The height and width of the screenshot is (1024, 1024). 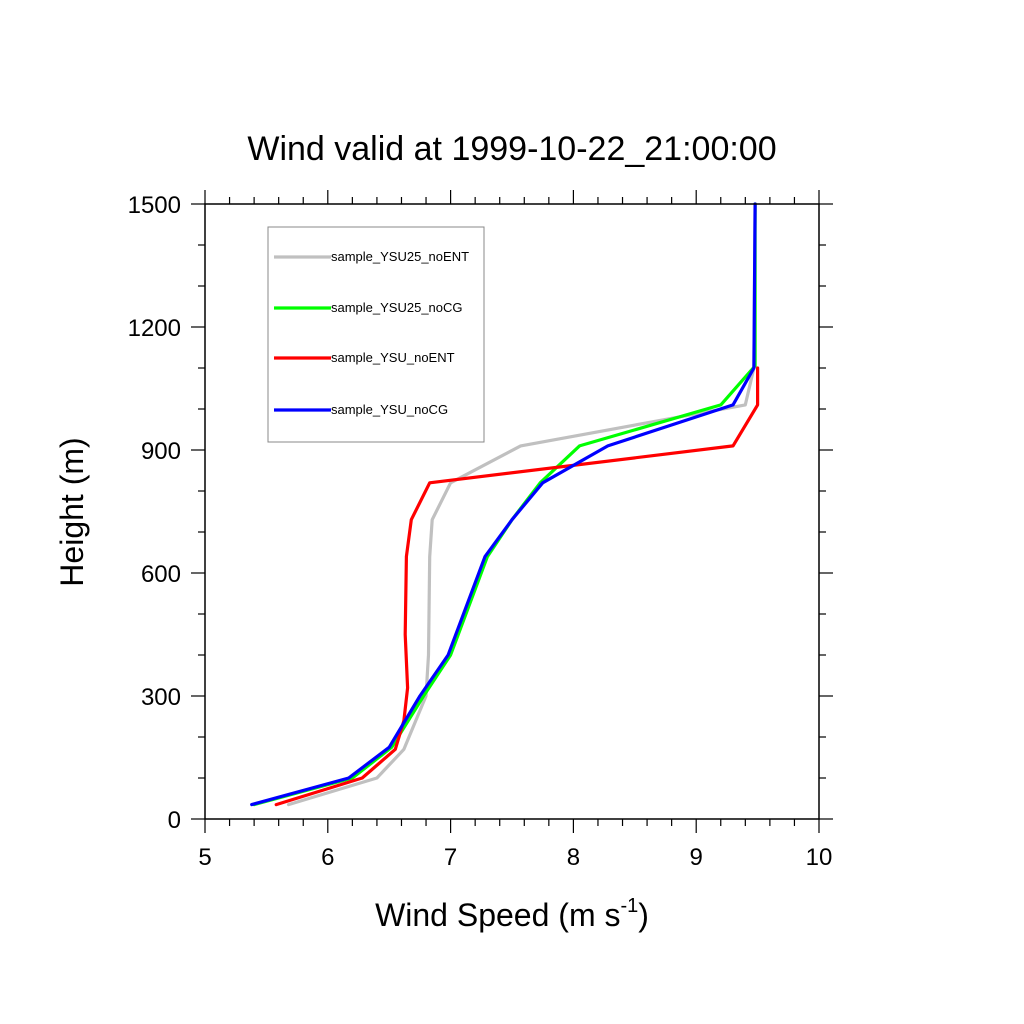 I want to click on x-tick-label: 6, so click(x=327, y=857).